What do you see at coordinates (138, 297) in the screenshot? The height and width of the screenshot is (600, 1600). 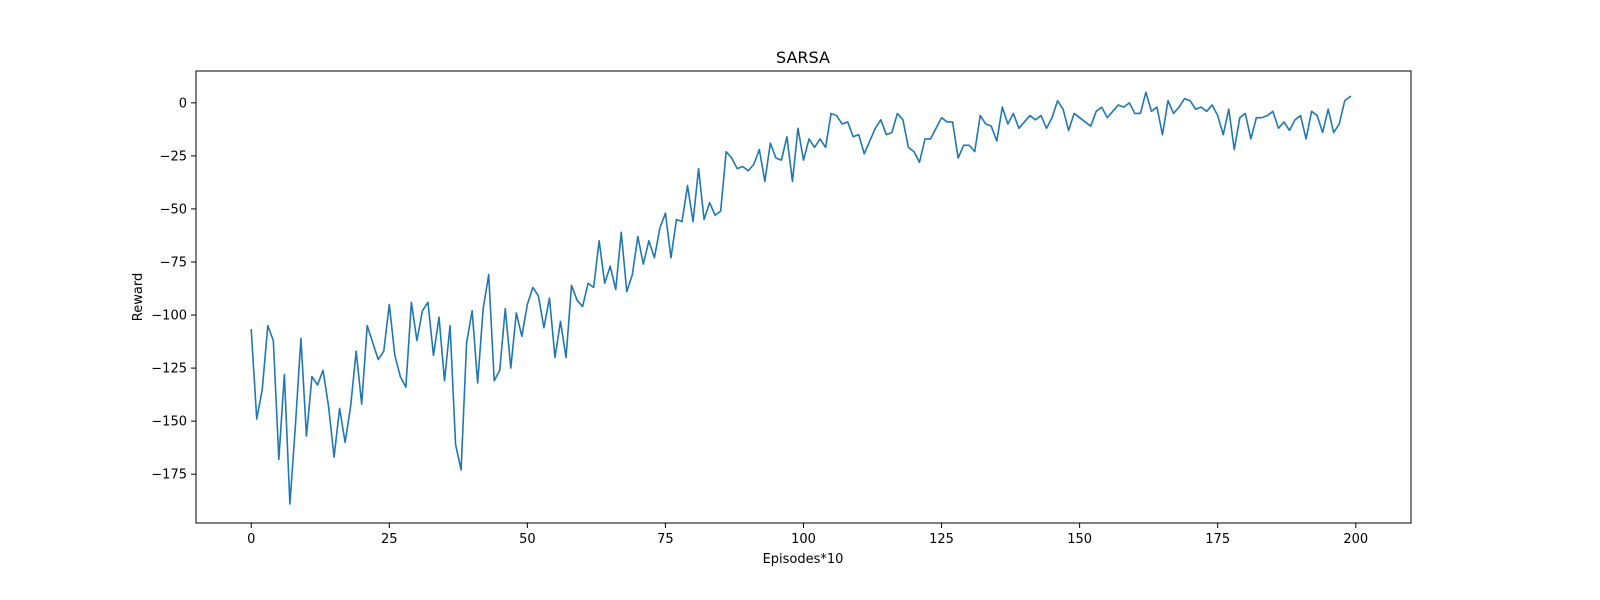 I see `y-axis-label: Reward` at bounding box center [138, 297].